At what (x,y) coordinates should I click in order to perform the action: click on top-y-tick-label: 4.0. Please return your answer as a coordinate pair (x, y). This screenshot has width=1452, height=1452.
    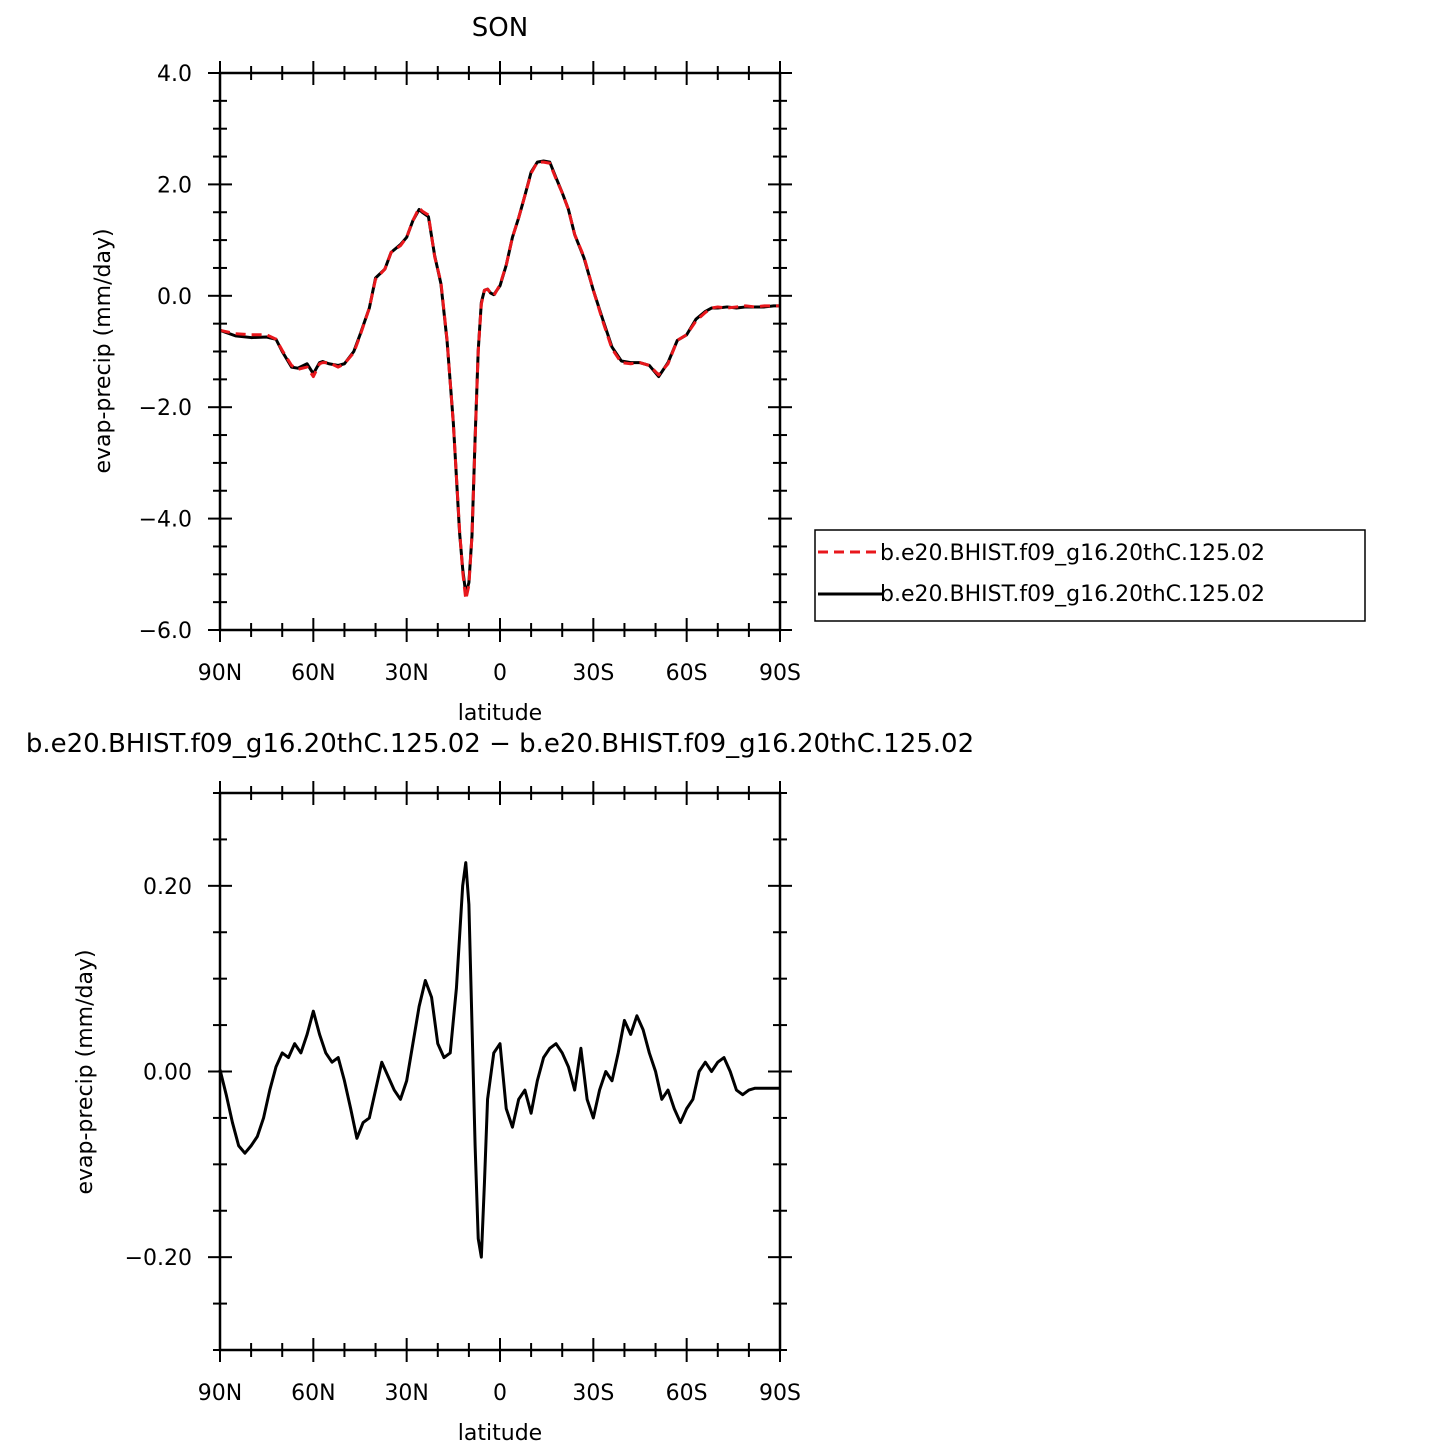
    Looking at the image, I should click on (174, 74).